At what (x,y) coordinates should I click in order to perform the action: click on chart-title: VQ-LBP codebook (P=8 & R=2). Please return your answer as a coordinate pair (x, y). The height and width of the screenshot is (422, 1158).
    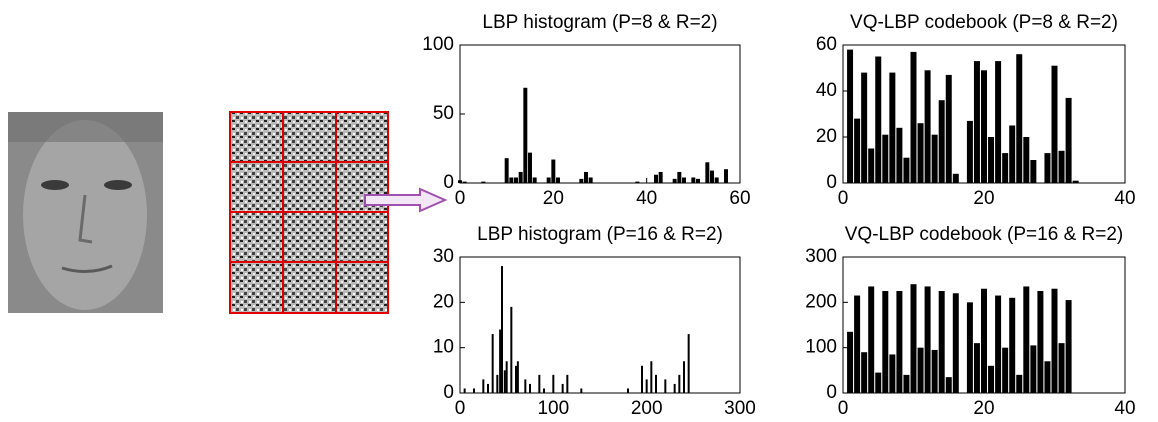
    Looking at the image, I should click on (984, 22).